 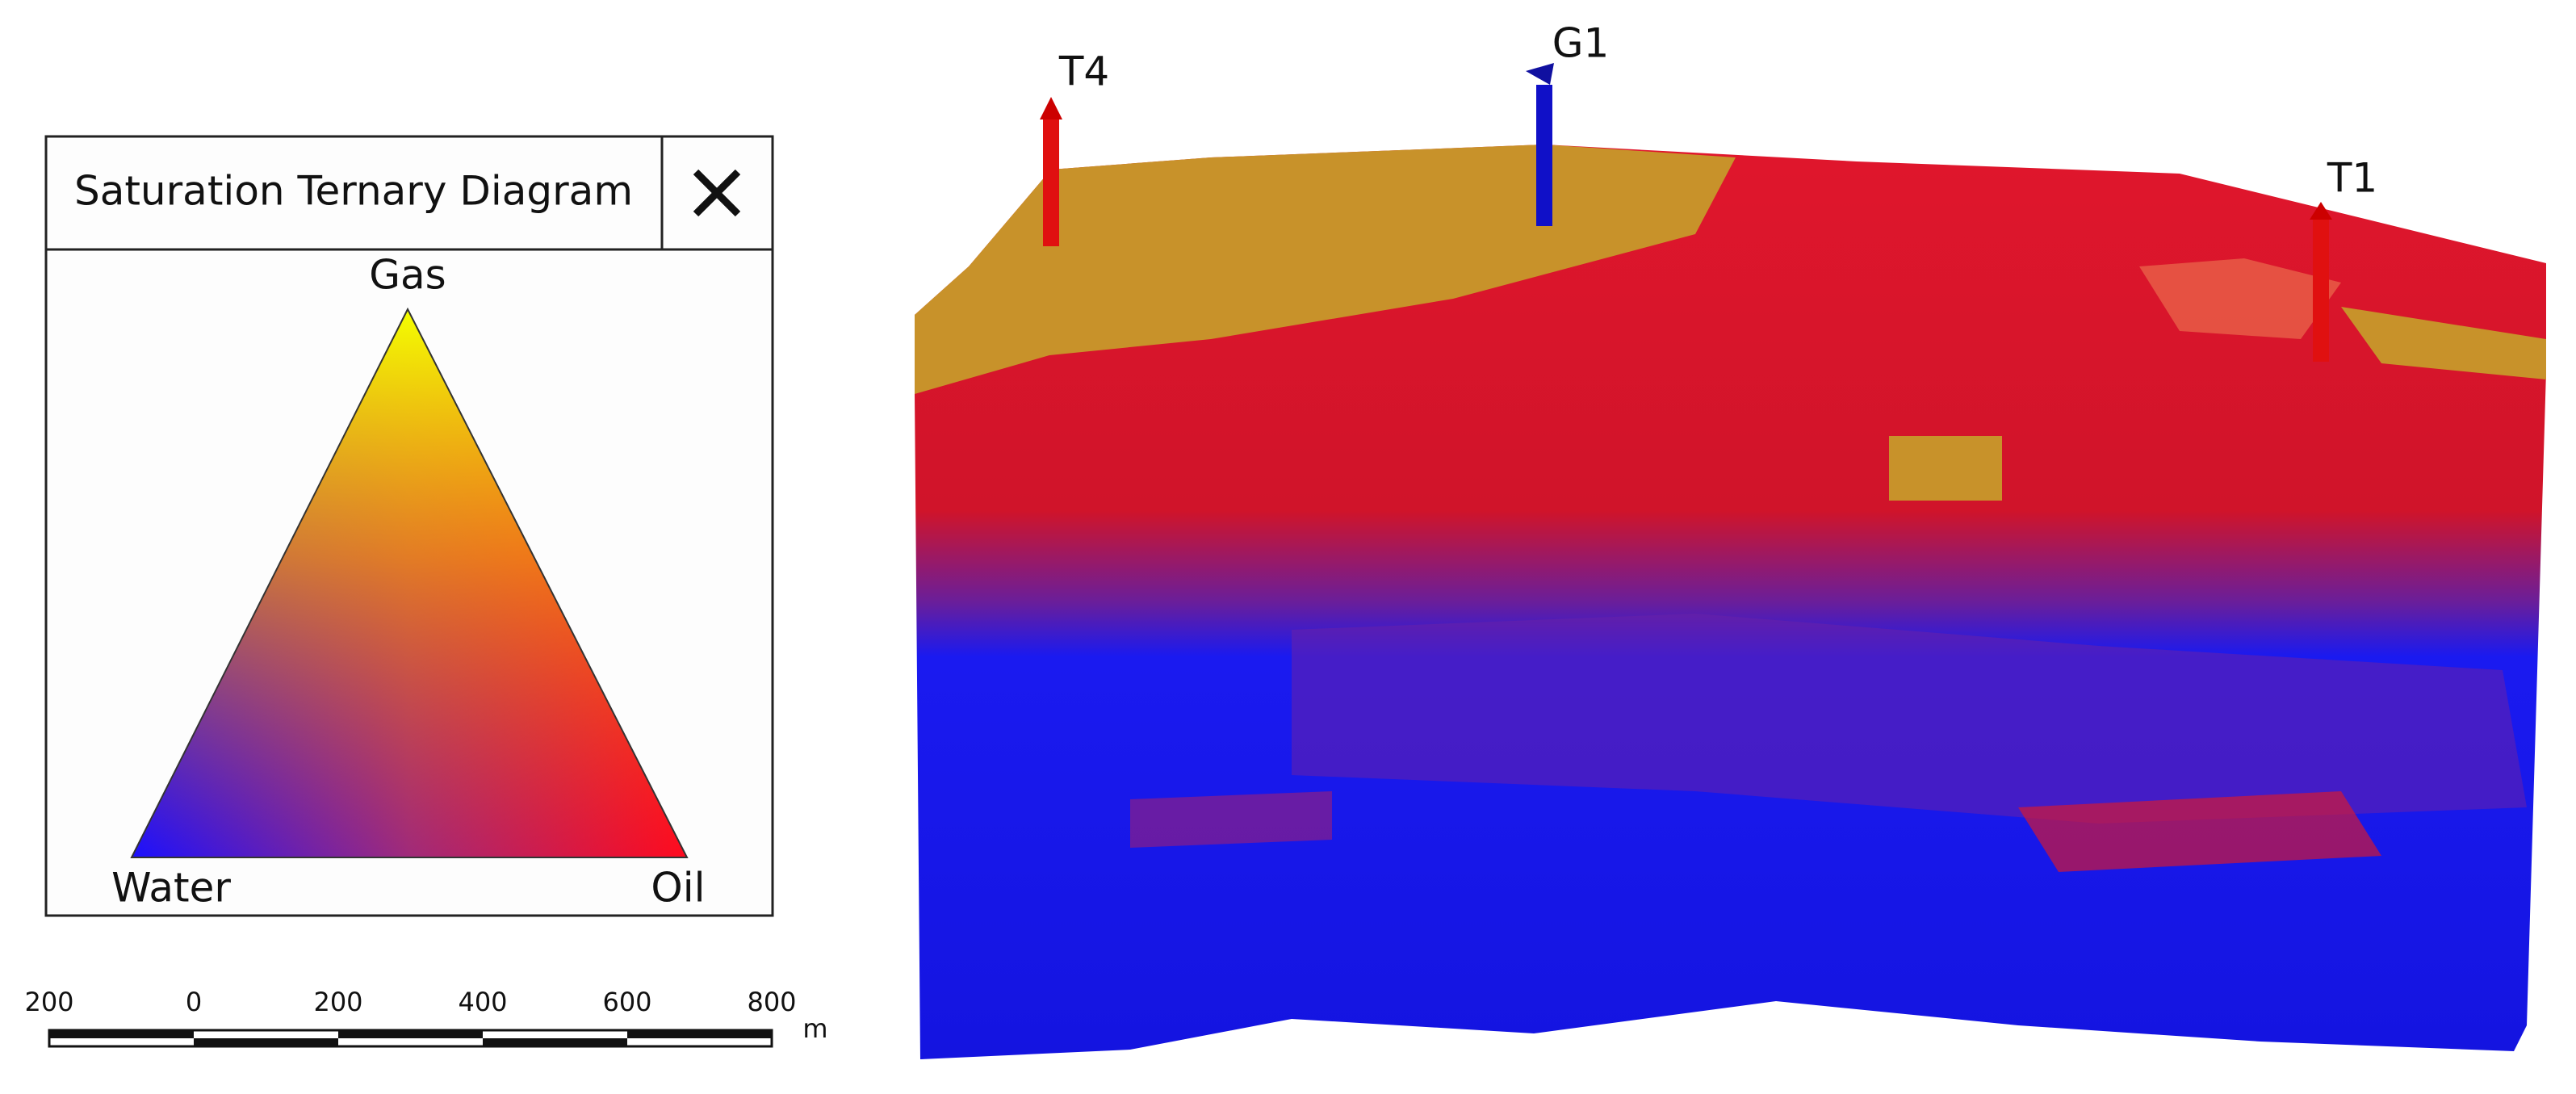 I want to click on vertex-label: Water, so click(x=171, y=889).